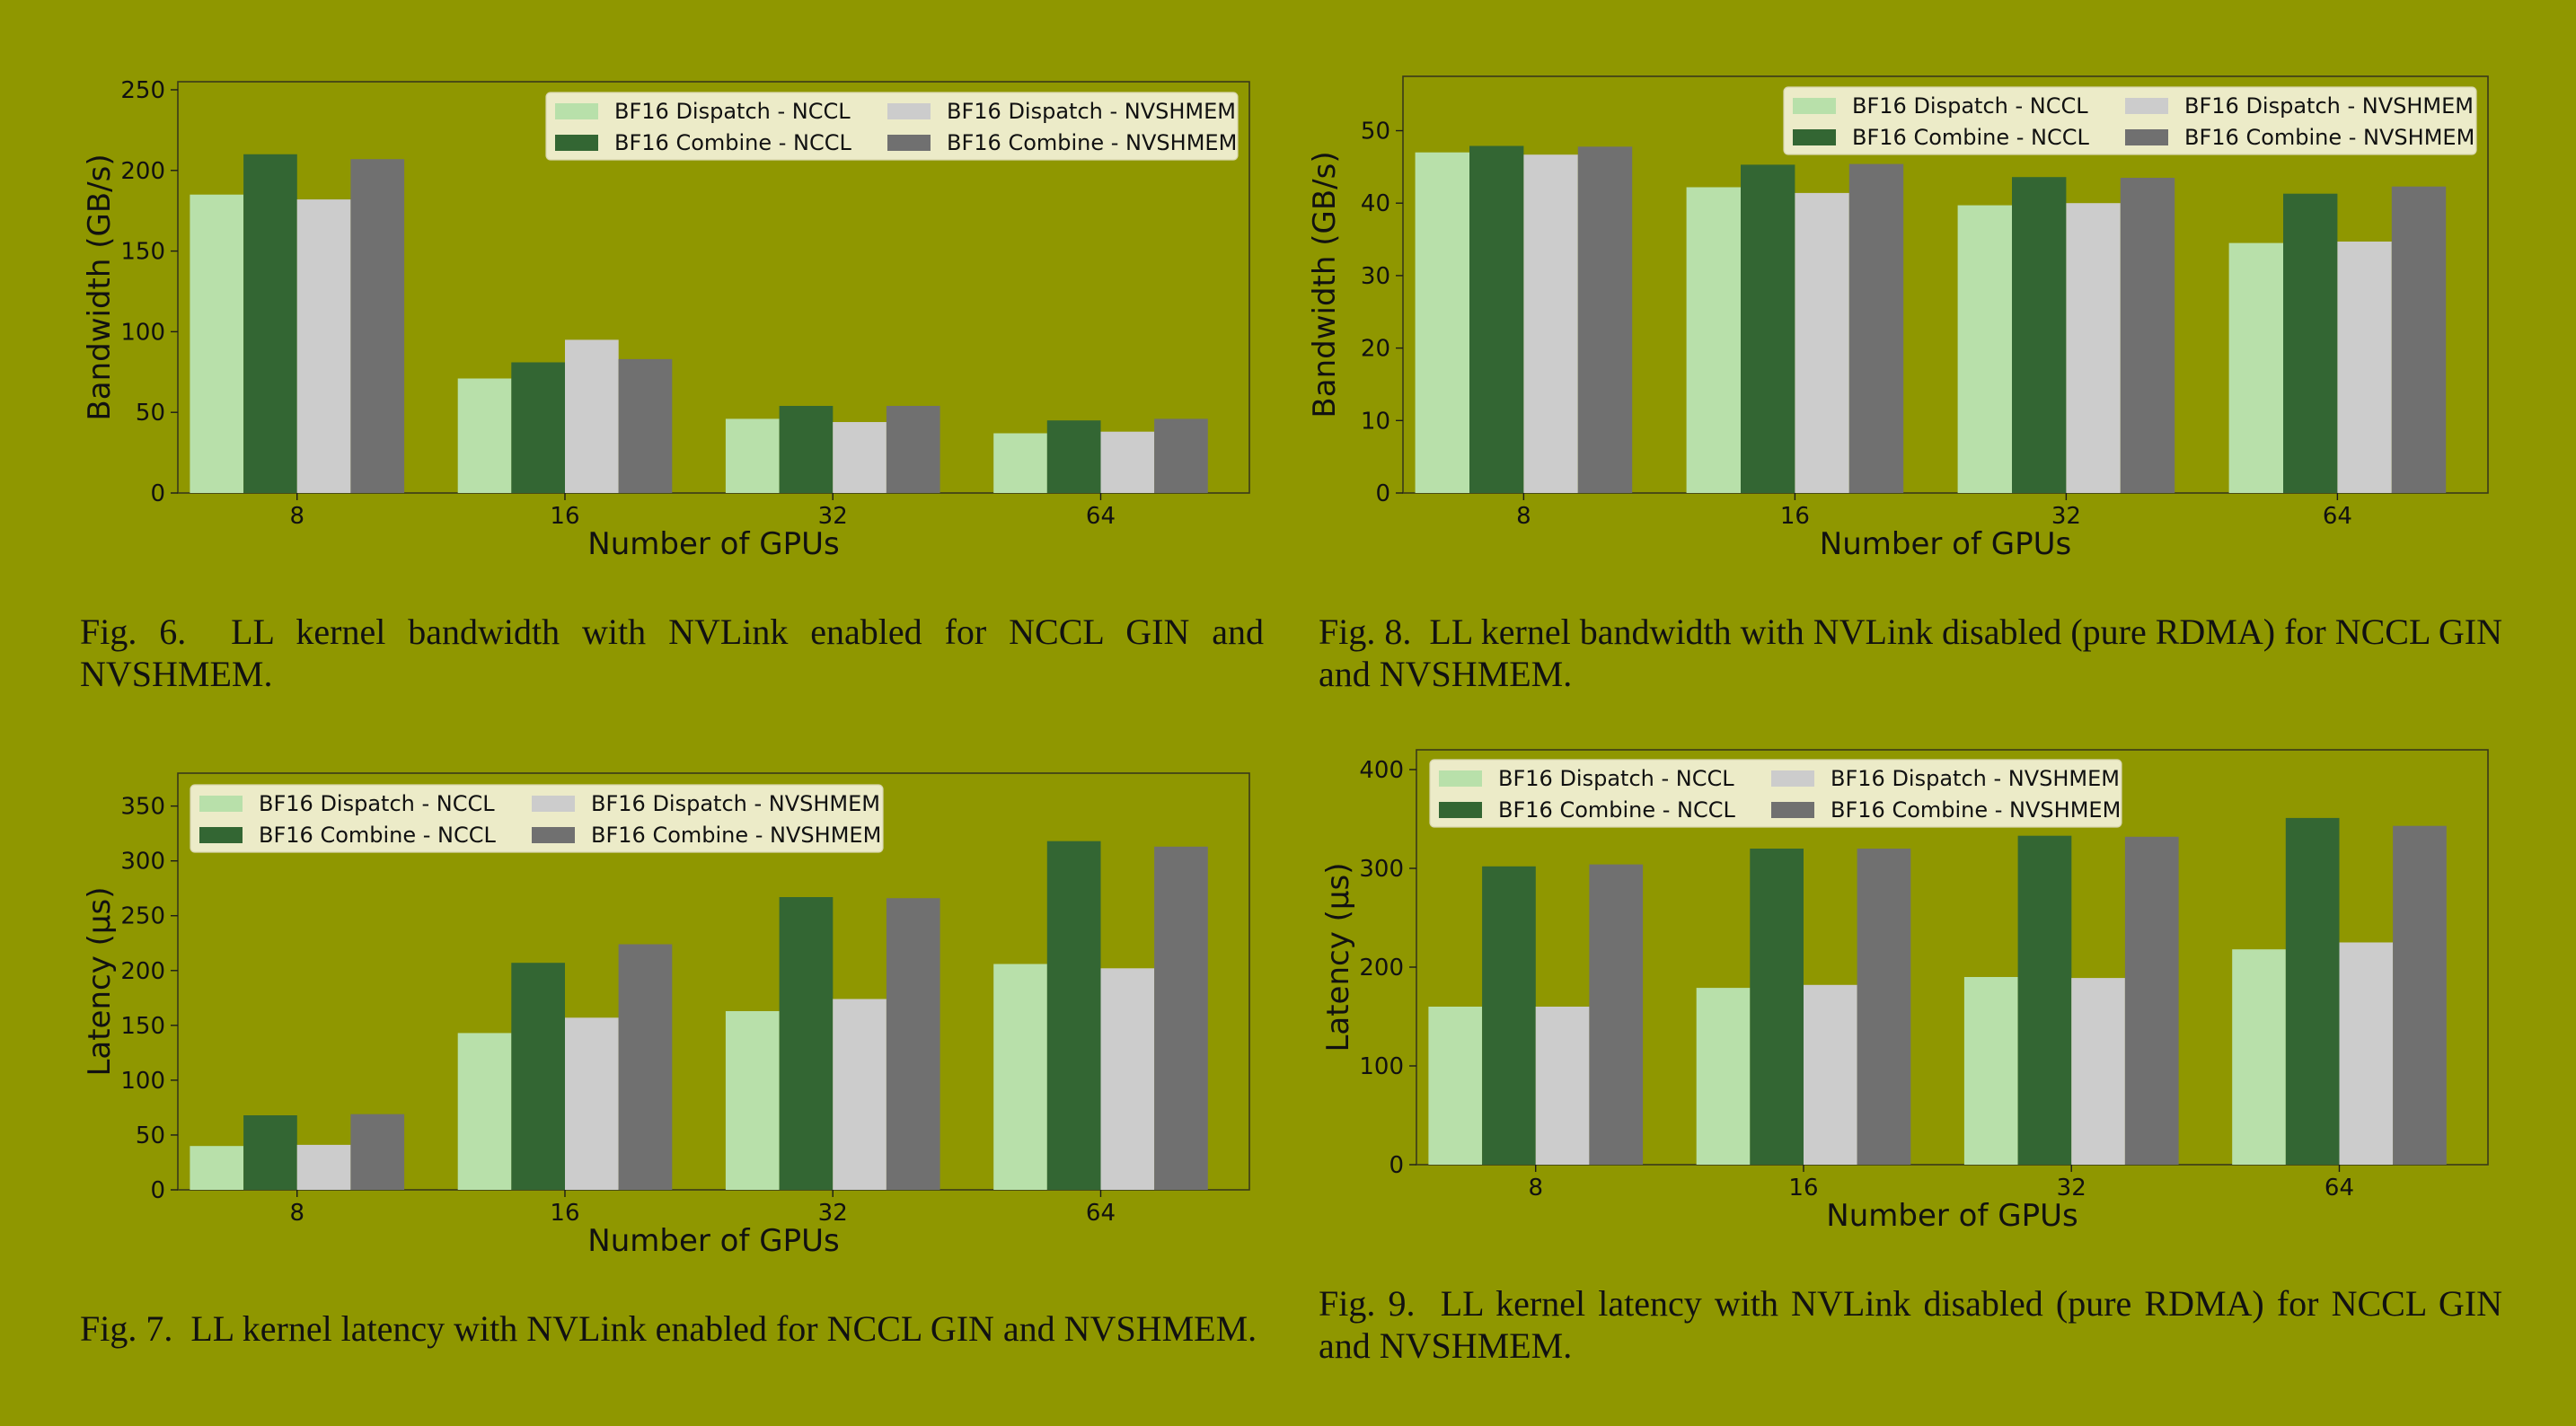  Describe the element at coordinates (142, 808) in the screenshot. I see `y-tick-label: 350` at that location.